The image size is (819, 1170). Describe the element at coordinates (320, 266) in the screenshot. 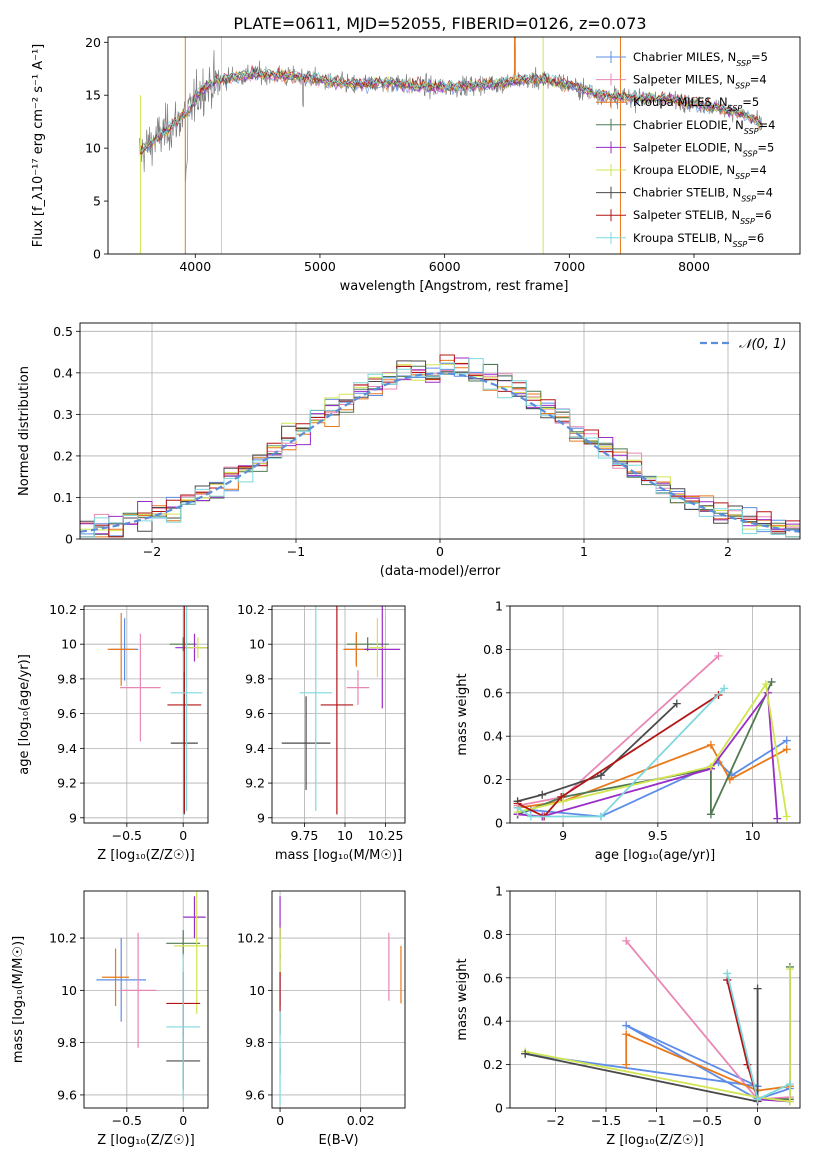

I see `x-tick-label: 5000` at that location.